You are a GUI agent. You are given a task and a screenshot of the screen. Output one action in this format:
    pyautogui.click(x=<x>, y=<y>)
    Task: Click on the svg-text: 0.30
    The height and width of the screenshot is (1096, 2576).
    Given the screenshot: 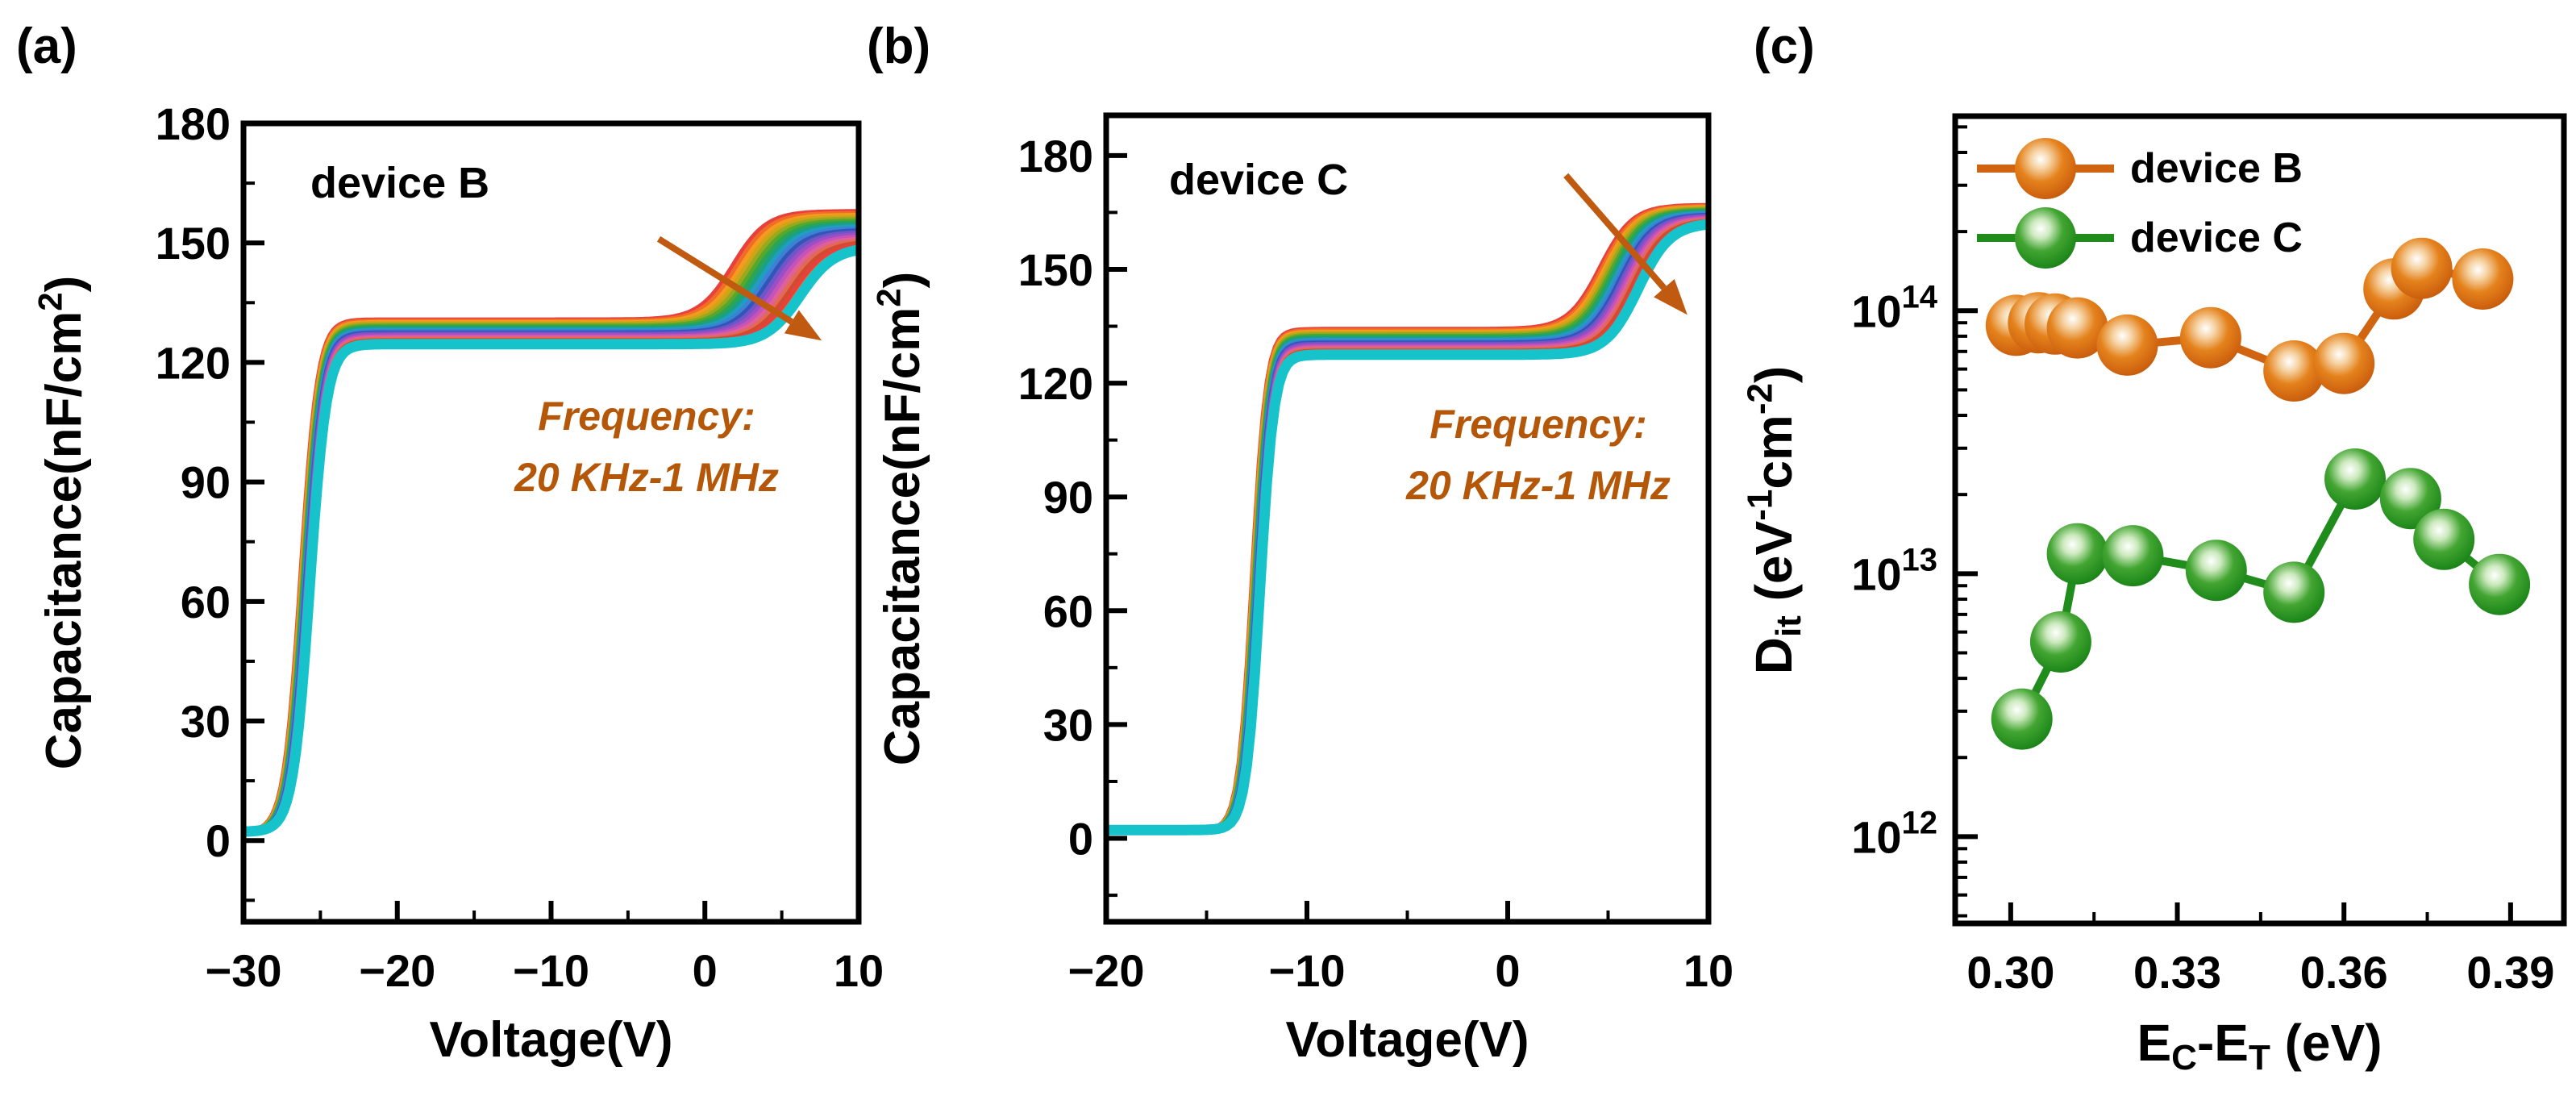 What is the action you would take?
    pyautogui.click(x=2010, y=973)
    